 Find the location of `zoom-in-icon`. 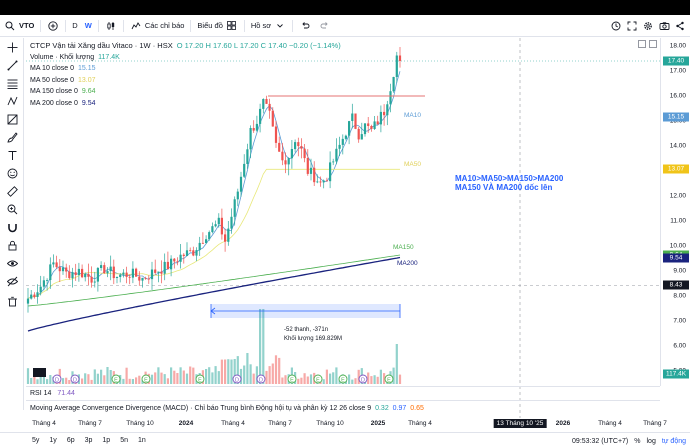

zoom-in-icon is located at coordinates (12, 209).